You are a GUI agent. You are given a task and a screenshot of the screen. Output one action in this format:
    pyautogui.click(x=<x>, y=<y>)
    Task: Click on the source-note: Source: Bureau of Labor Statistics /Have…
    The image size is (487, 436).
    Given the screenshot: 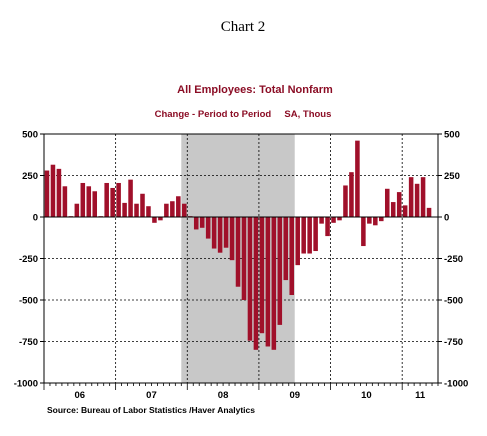 What is the action you would take?
    pyautogui.click(x=151, y=410)
    